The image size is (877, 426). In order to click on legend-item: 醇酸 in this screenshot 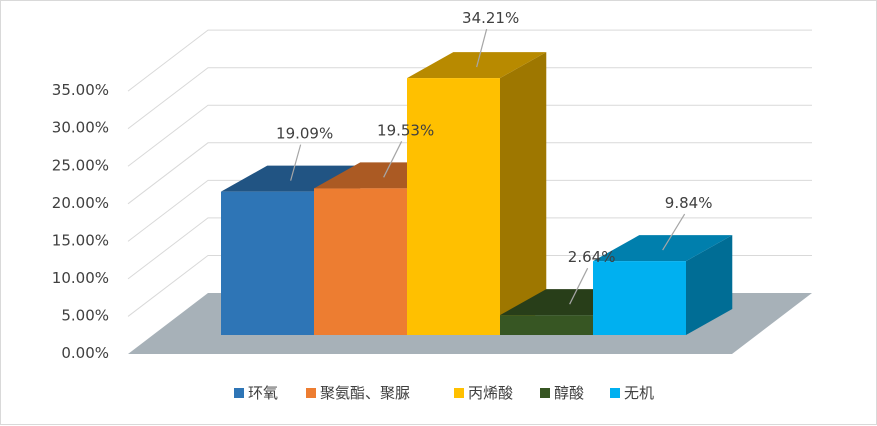, I will do `click(562, 393)`.